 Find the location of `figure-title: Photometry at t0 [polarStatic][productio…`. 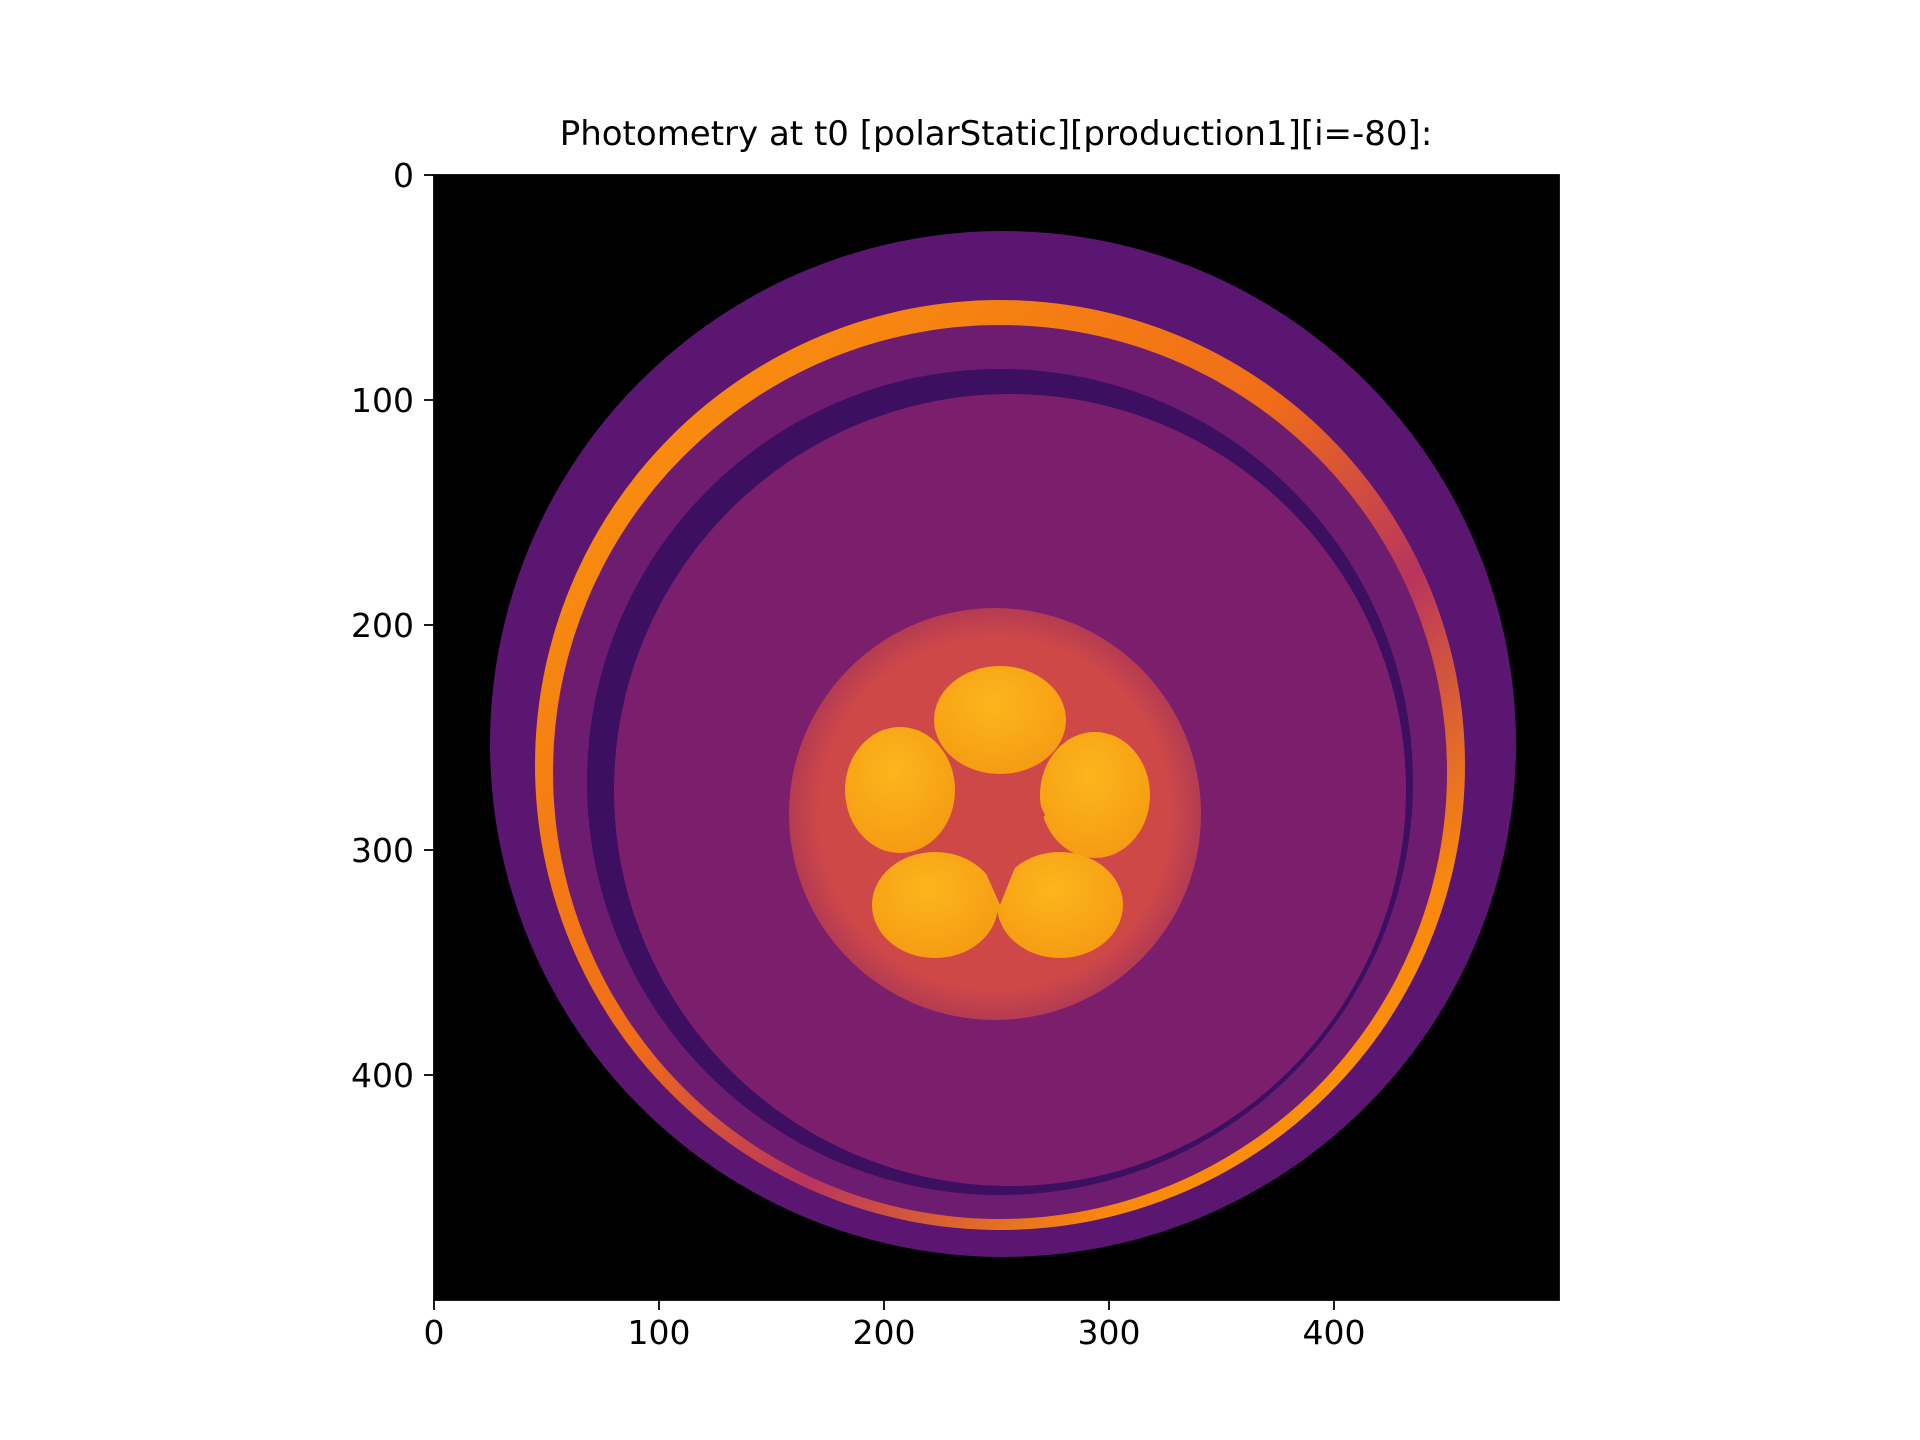

figure-title: Photometry at t0 [polarStatic][productio… is located at coordinates (996, 134).